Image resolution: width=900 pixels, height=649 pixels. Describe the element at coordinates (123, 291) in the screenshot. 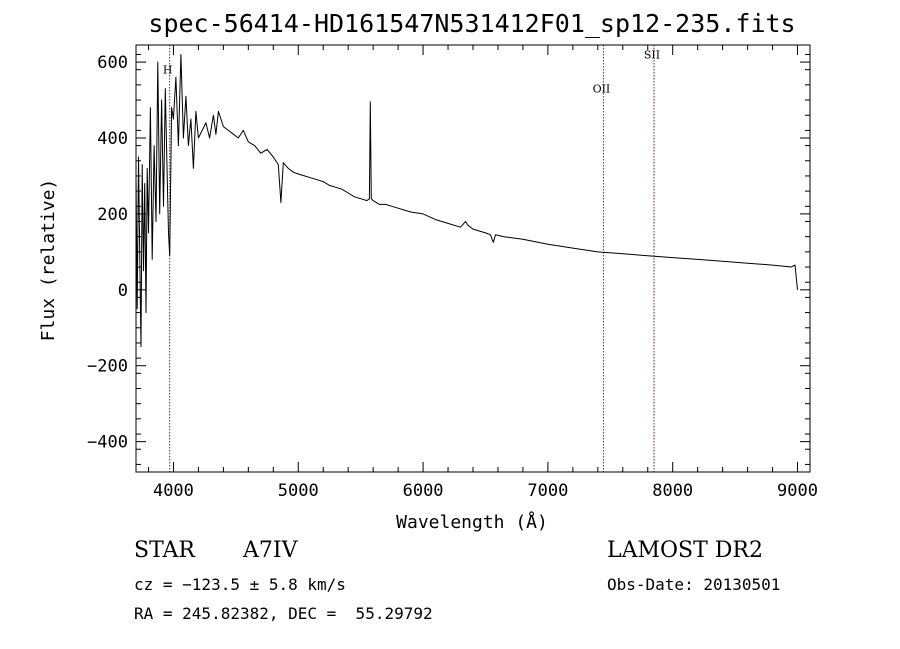

I see `y-tick-label: 0` at that location.